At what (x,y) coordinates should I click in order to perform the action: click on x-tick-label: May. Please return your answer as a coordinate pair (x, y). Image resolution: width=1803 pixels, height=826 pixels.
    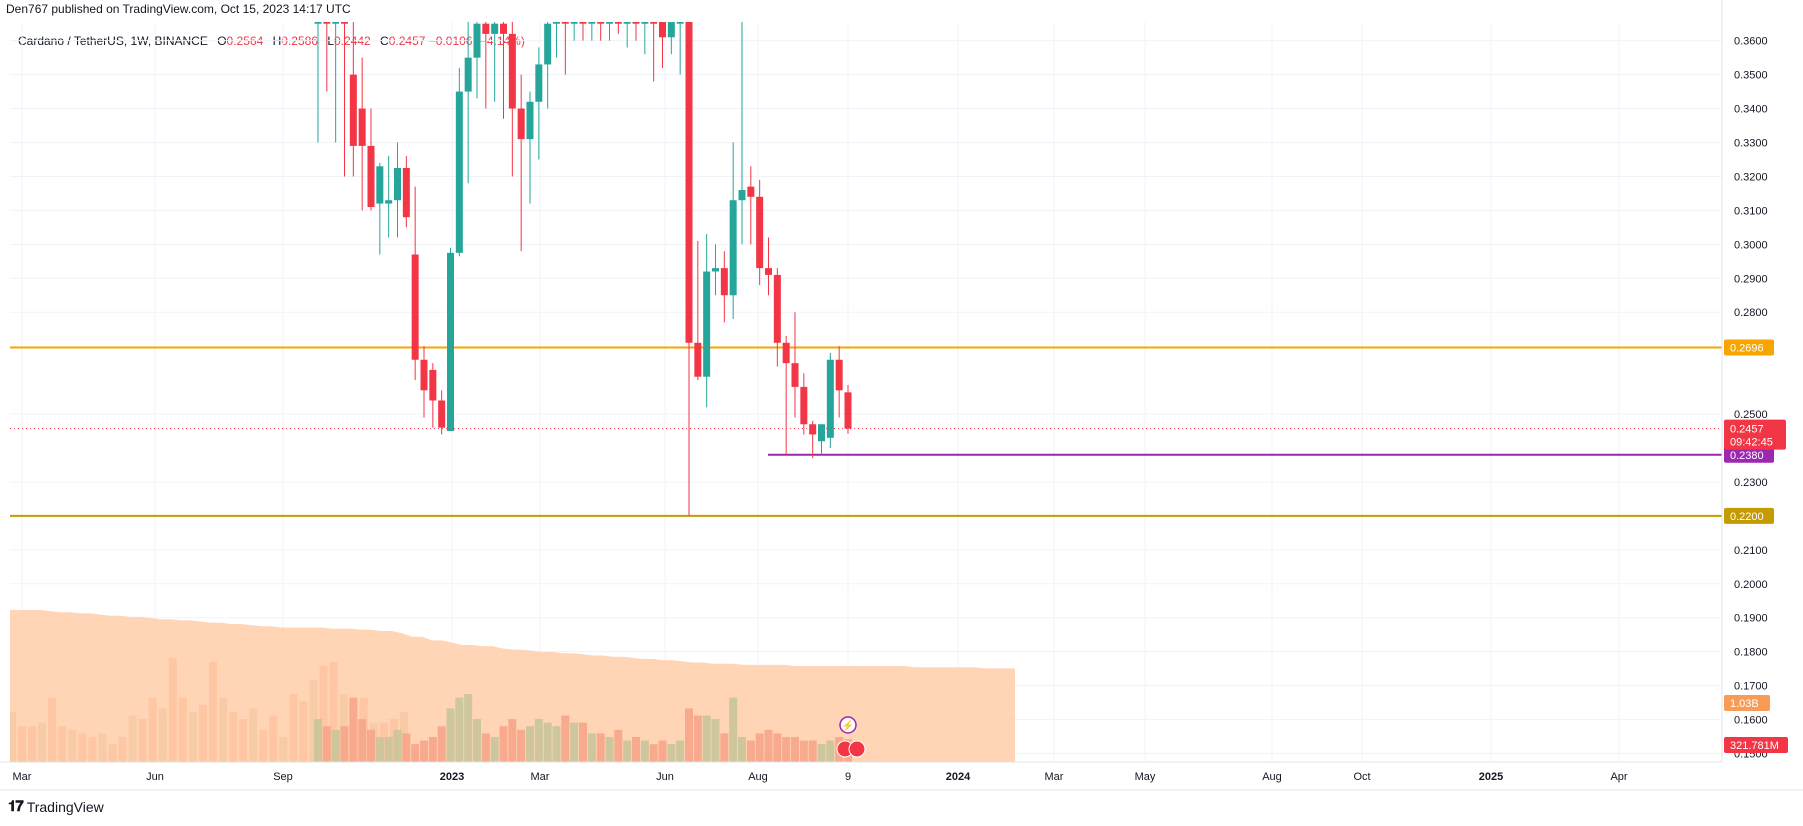
    Looking at the image, I should click on (1145, 777).